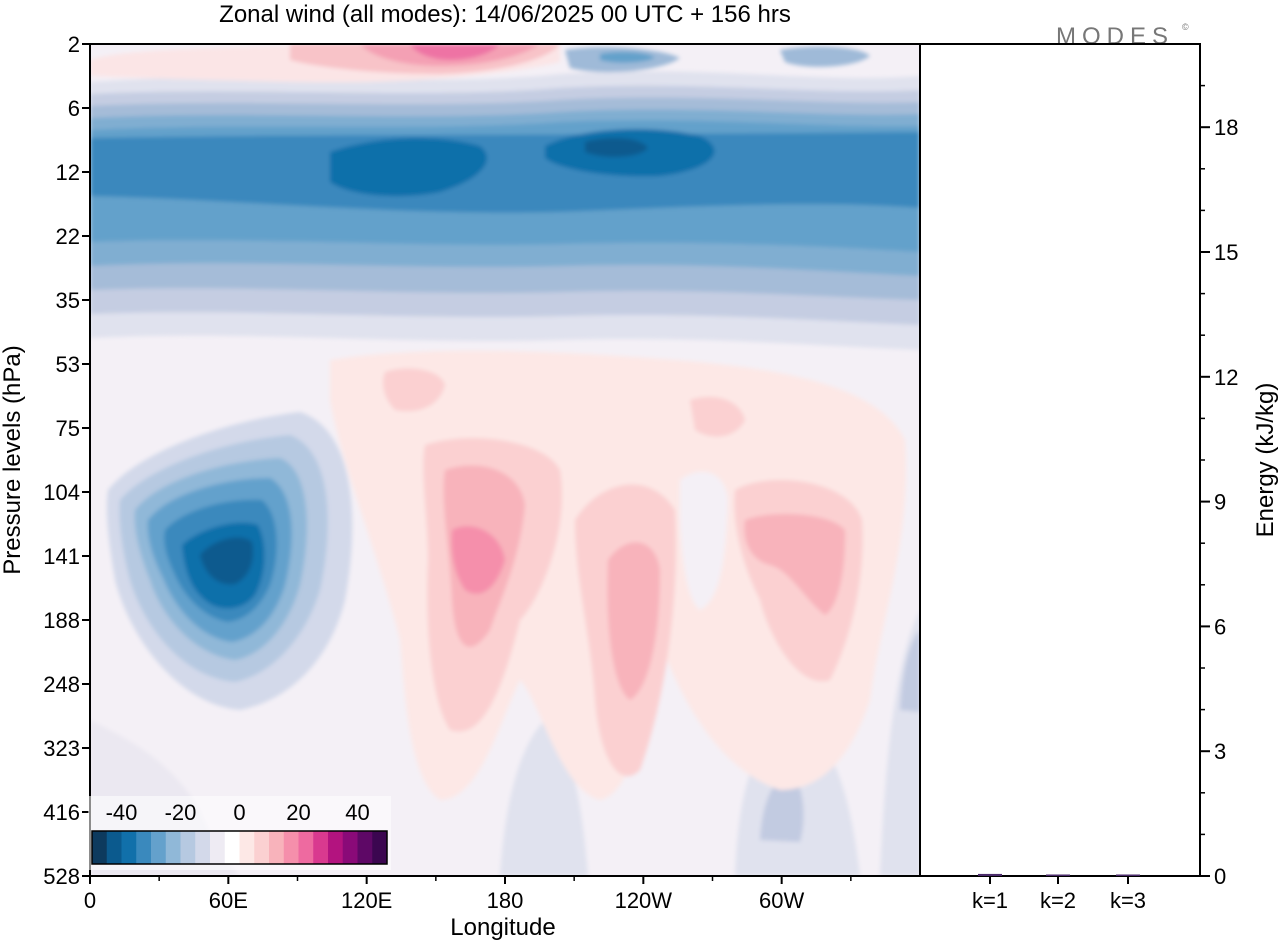 The image size is (1280, 942). What do you see at coordinates (239, 812) in the screenshot?
I see `colorbar-tick-label: 0` at bounding box center [239, 812].